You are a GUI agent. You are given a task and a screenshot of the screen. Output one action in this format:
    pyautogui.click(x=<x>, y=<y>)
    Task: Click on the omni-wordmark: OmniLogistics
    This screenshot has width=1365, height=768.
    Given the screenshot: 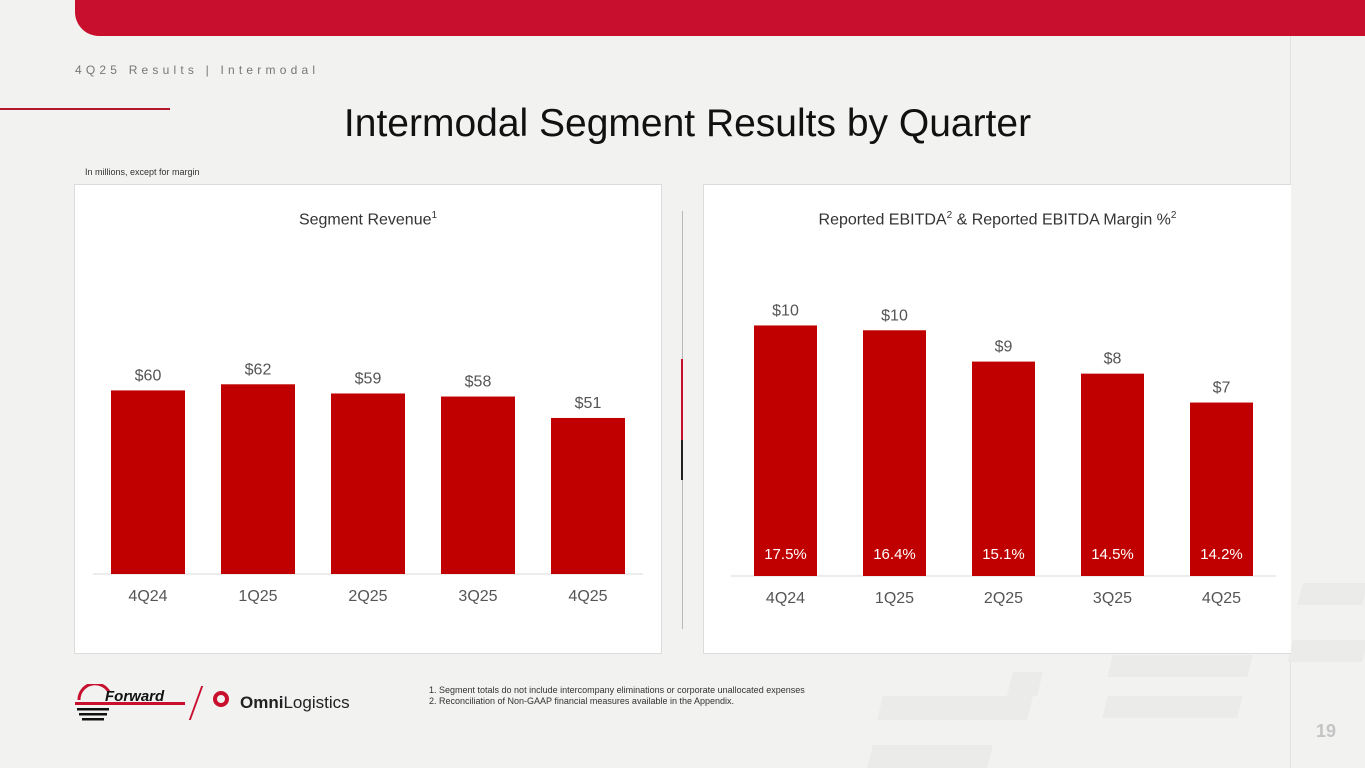 What is the action you would take?
    pyautogui.click(x=295, y=703)
    